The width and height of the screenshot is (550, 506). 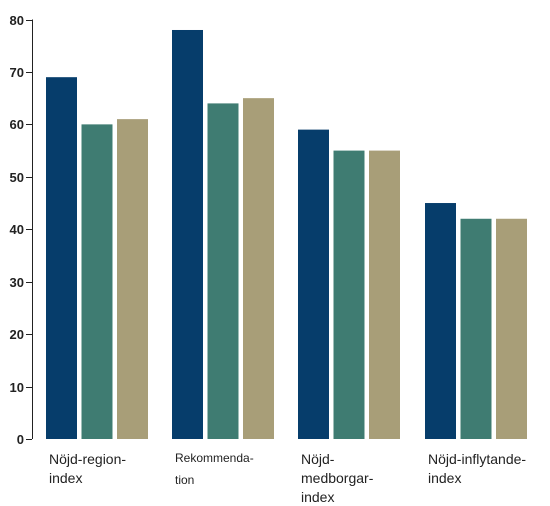 I want to click on y-tick-label: 80, so click(x=17, y=20).